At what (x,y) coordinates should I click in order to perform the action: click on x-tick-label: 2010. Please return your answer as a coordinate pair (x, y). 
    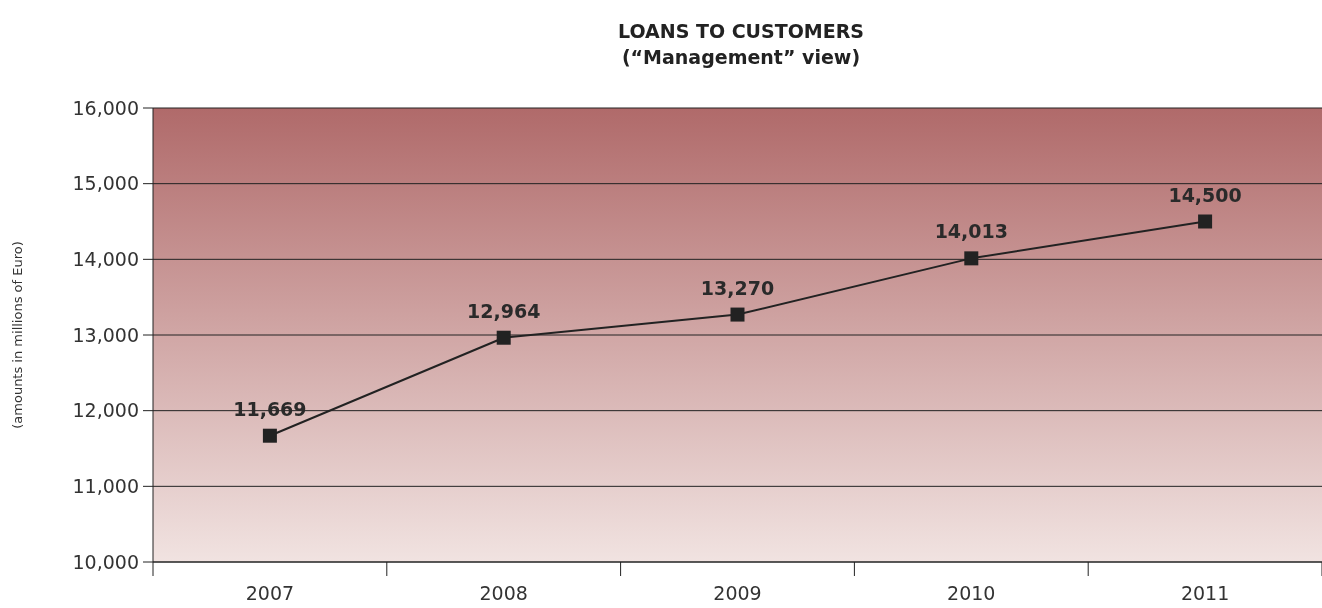
    Looking at the image, I should click on (971, 593).